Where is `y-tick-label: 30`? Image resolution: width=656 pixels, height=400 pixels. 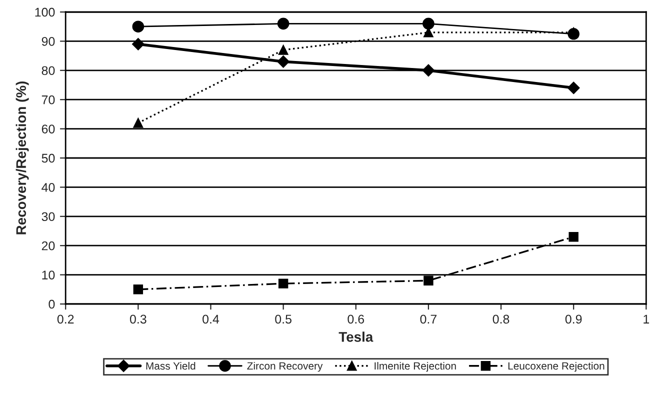 y-tick-label: 30 is located at coordinates (48, 217).